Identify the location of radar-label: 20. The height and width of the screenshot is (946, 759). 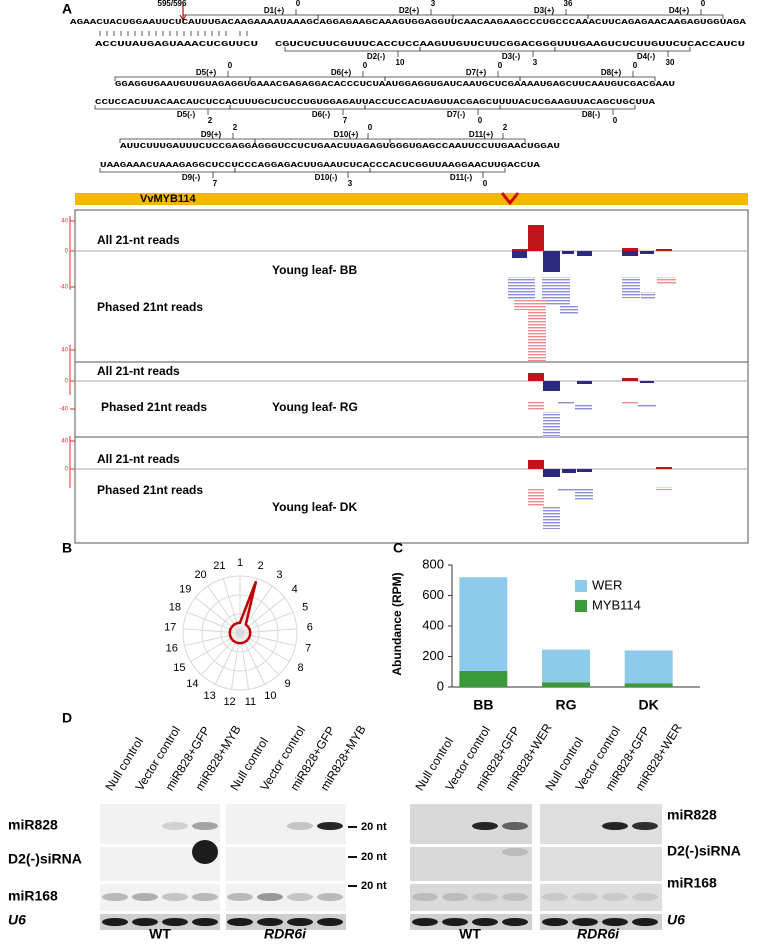
(200, 575).